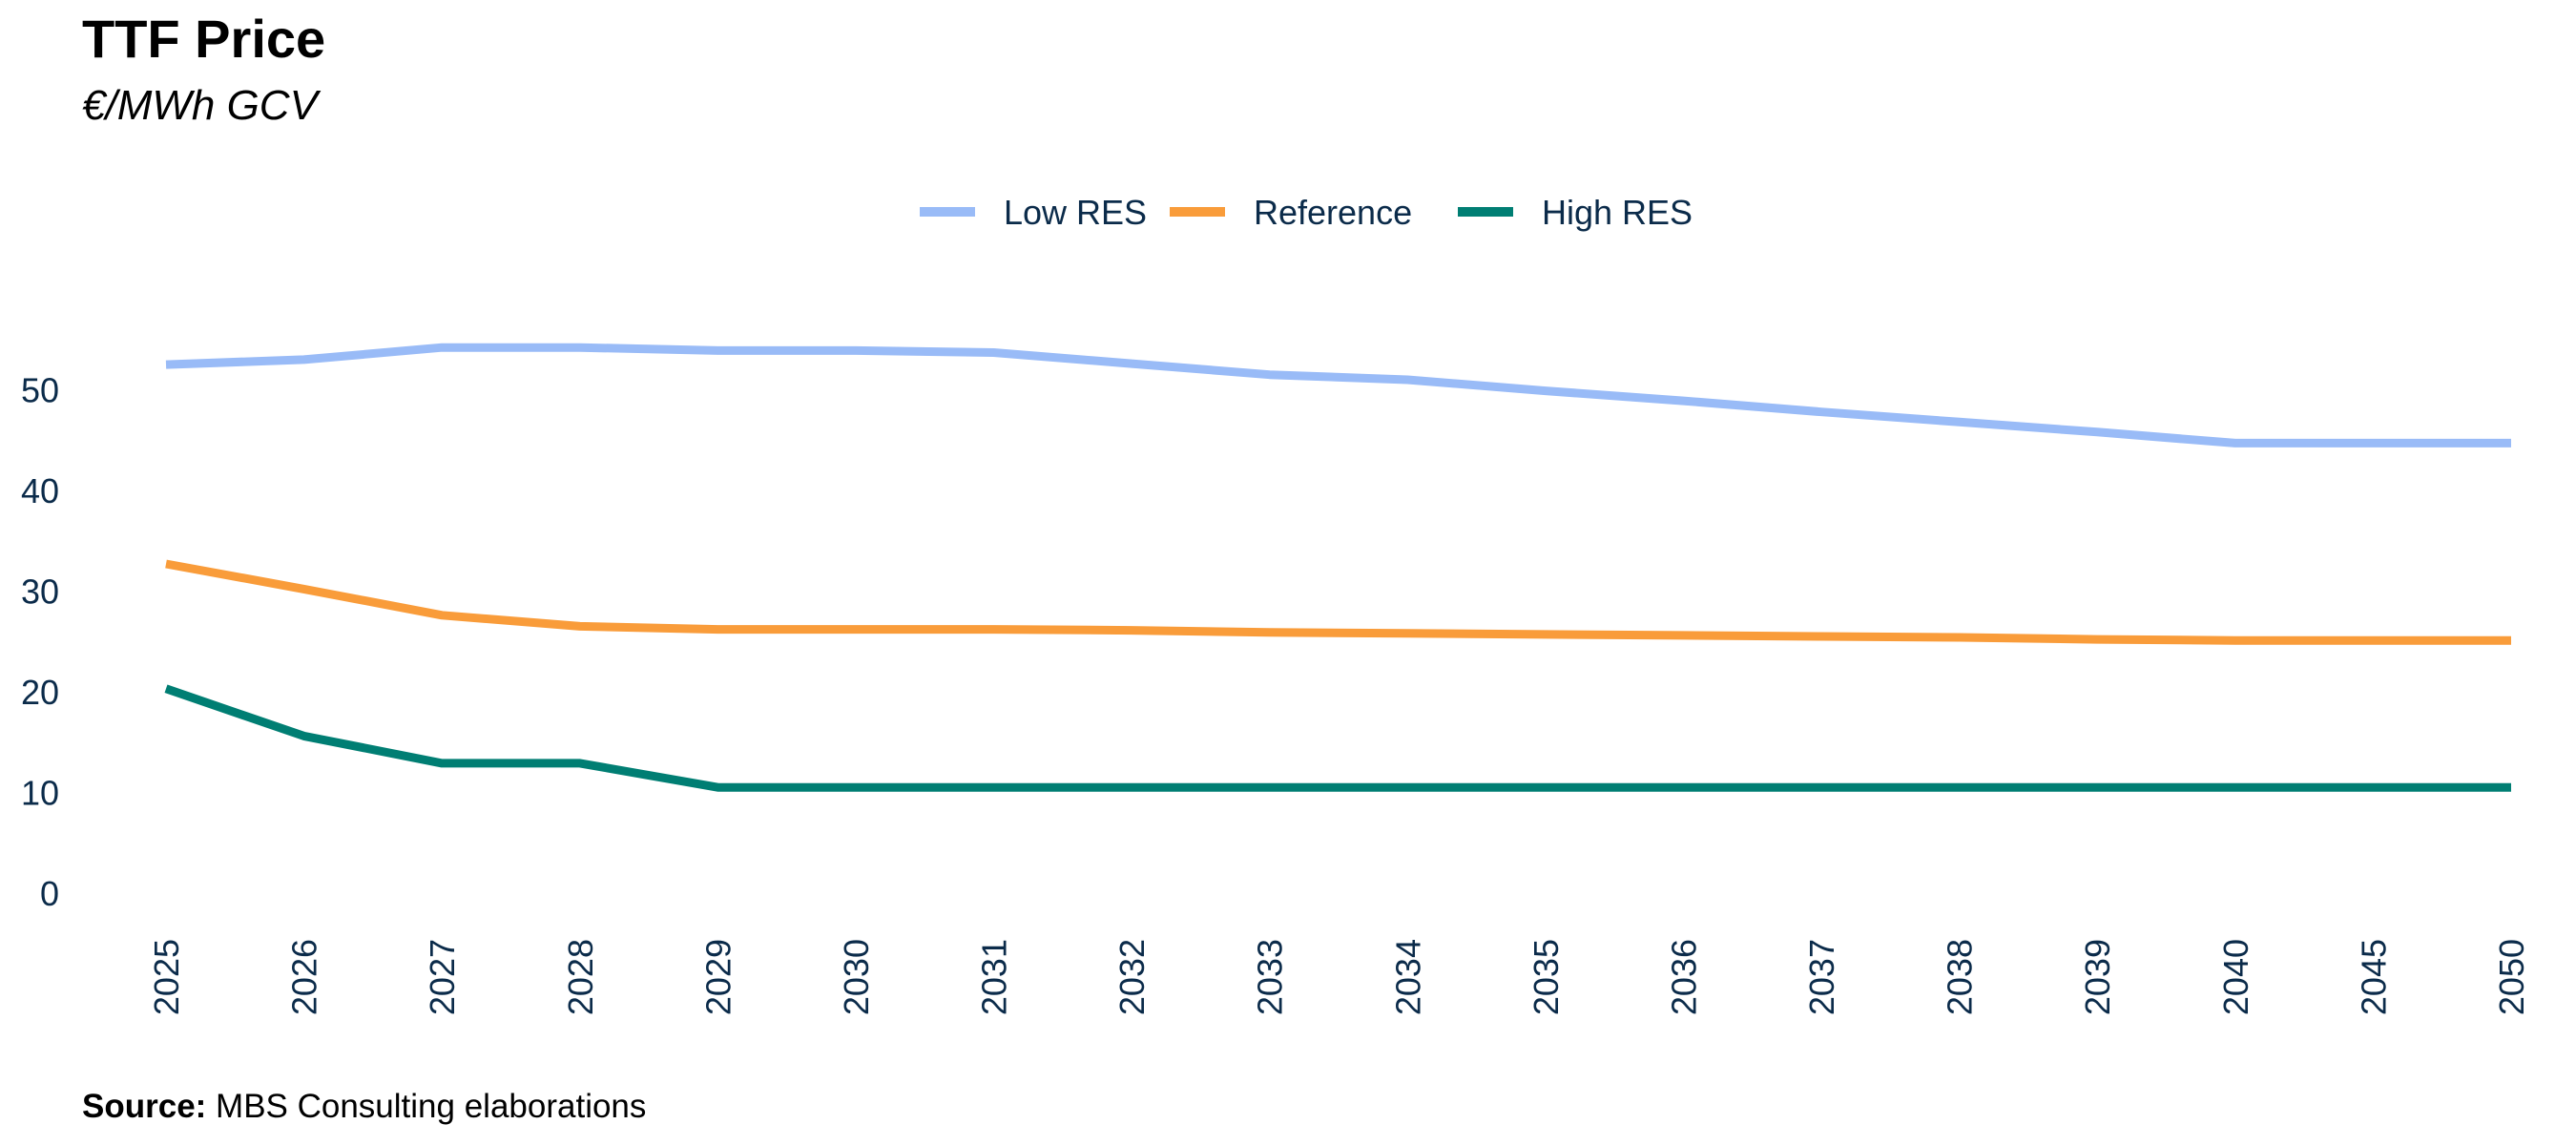  Describe the element at coordinates (40, 592) in the screenshot. I see `y-tick-label: 30` at that location.